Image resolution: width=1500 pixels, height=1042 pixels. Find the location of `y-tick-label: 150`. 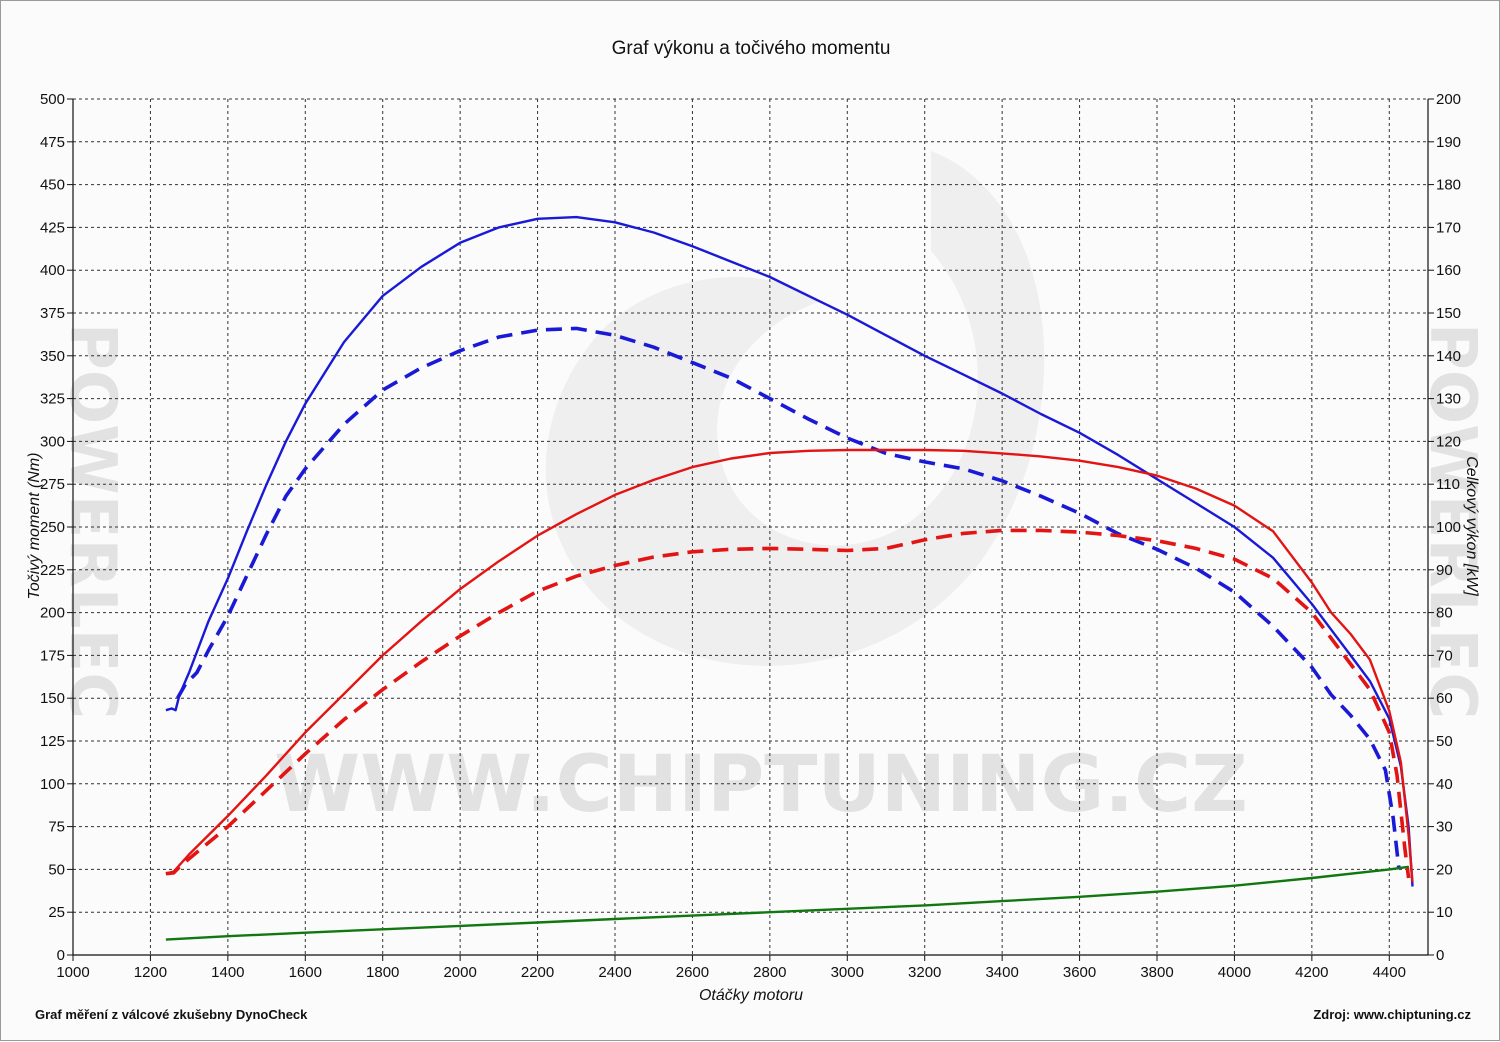

y-tick-label: 150 is located at coordinates (52, 698).